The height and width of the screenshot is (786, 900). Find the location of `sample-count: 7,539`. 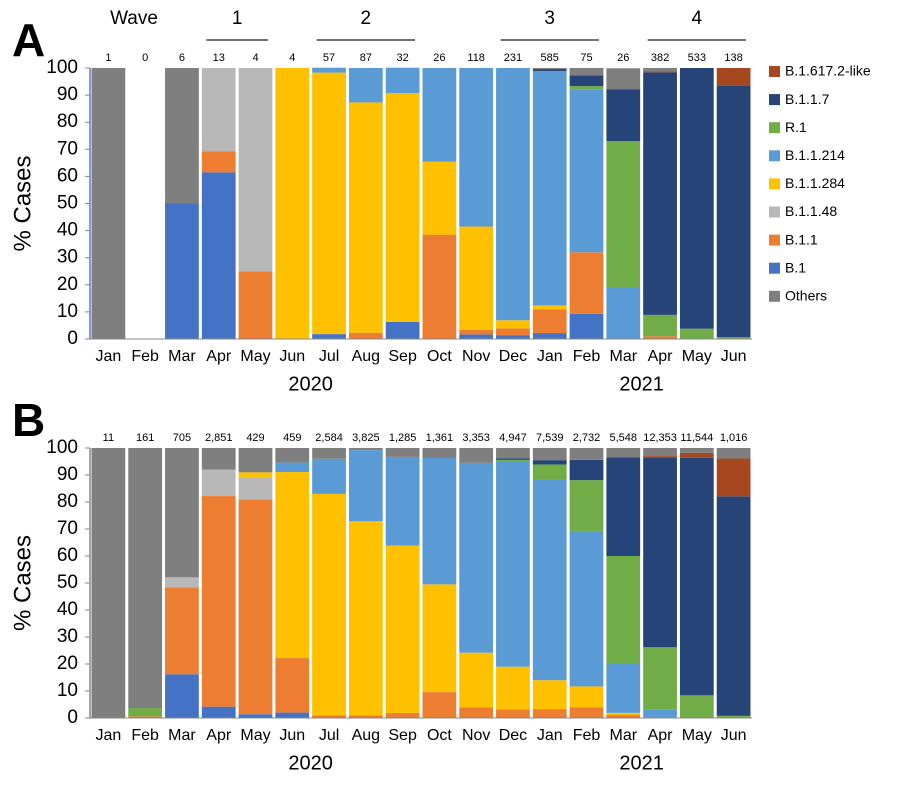

sample-count: 7,539 is located at coordinates (550, 438).